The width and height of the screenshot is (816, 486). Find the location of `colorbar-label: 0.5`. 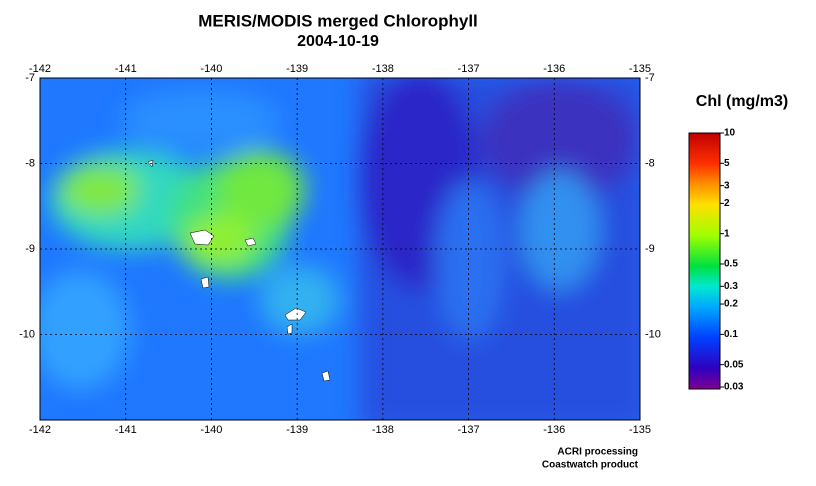

colorbar-label: 0.5 is located at coordinates (731, 264).